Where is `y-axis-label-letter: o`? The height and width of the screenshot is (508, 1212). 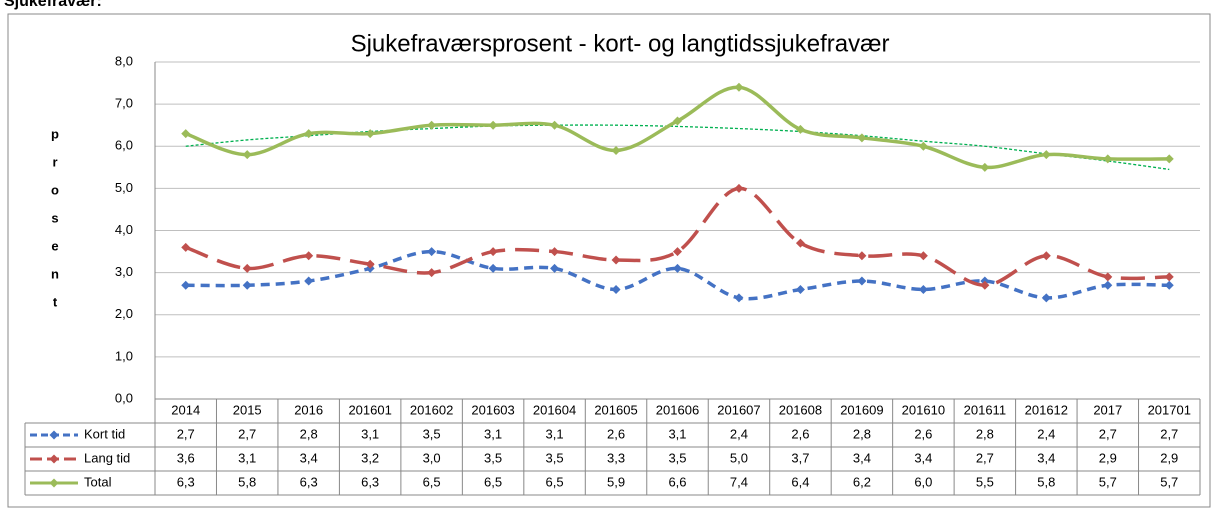 y-axis-label-letter: o is located at coordinates (55, 189).